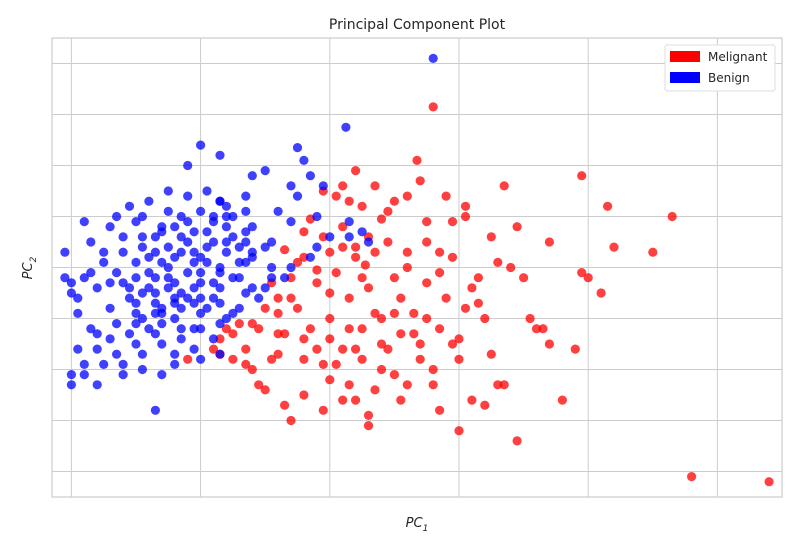 The width and height of the screenshot is (800, 550). Describe the element at coordinates (685, 56) in the screenshot. I see `legend-swatch-melignant` at that location.